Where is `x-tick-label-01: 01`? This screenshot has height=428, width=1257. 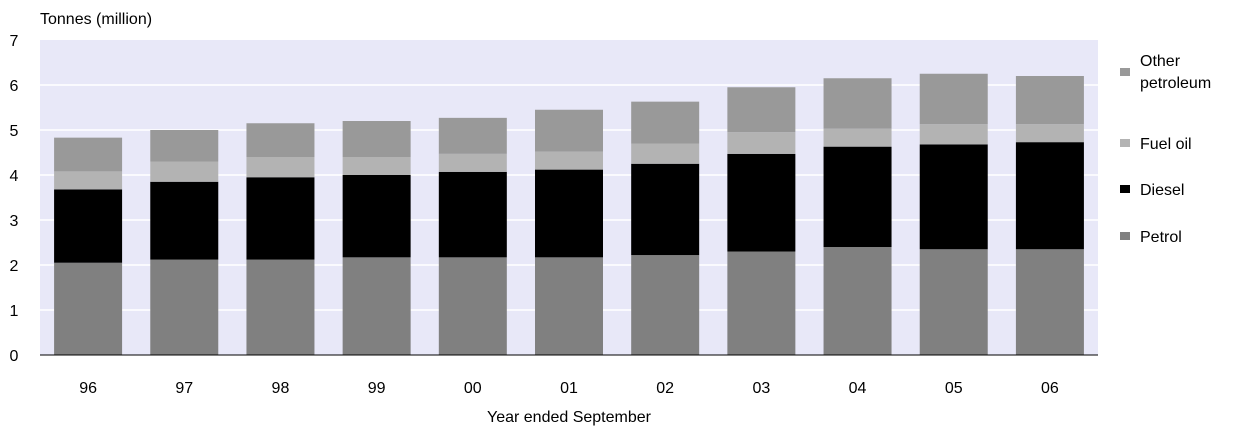 x-tick-label-01: 01 is located at coordinates (569, 388).